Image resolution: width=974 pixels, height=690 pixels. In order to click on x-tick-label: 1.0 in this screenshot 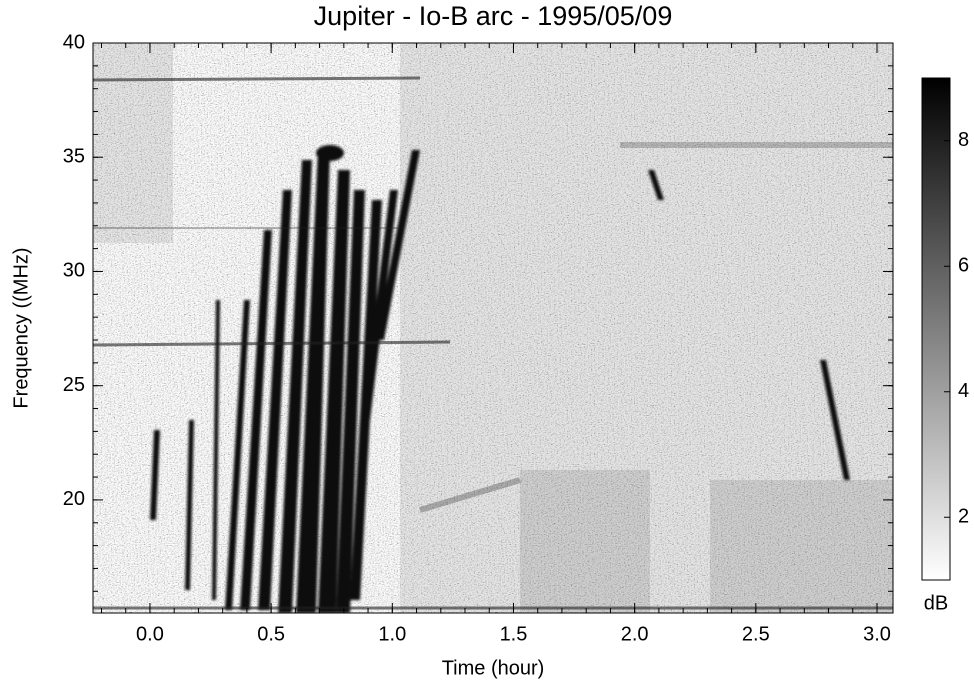, I will do `click(392, 634)`.